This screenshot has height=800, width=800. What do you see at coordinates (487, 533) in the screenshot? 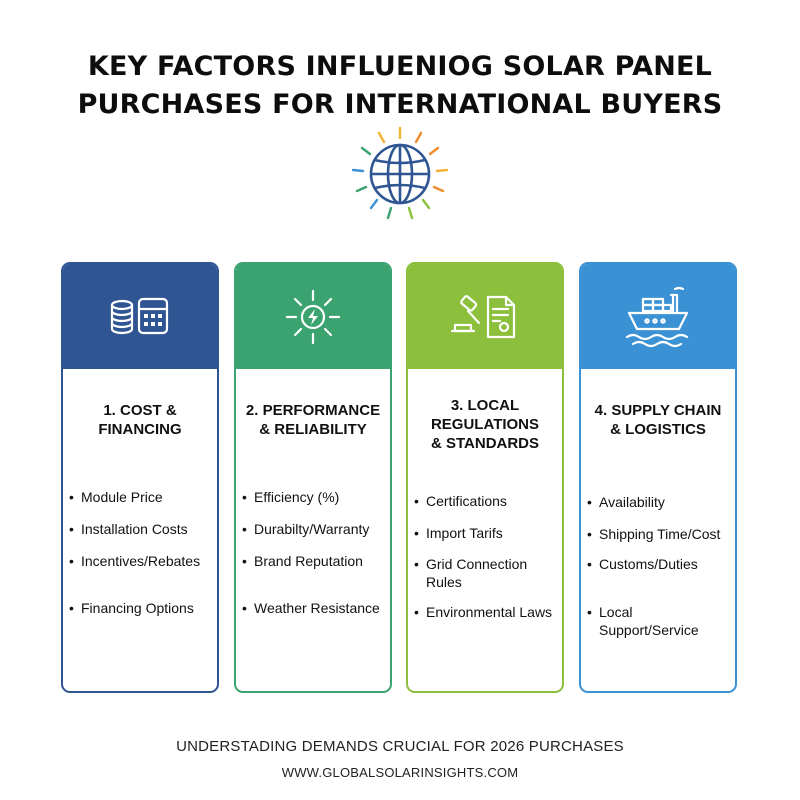
I see `list-item: Import Tarifs` at bounding box center [487, 533].